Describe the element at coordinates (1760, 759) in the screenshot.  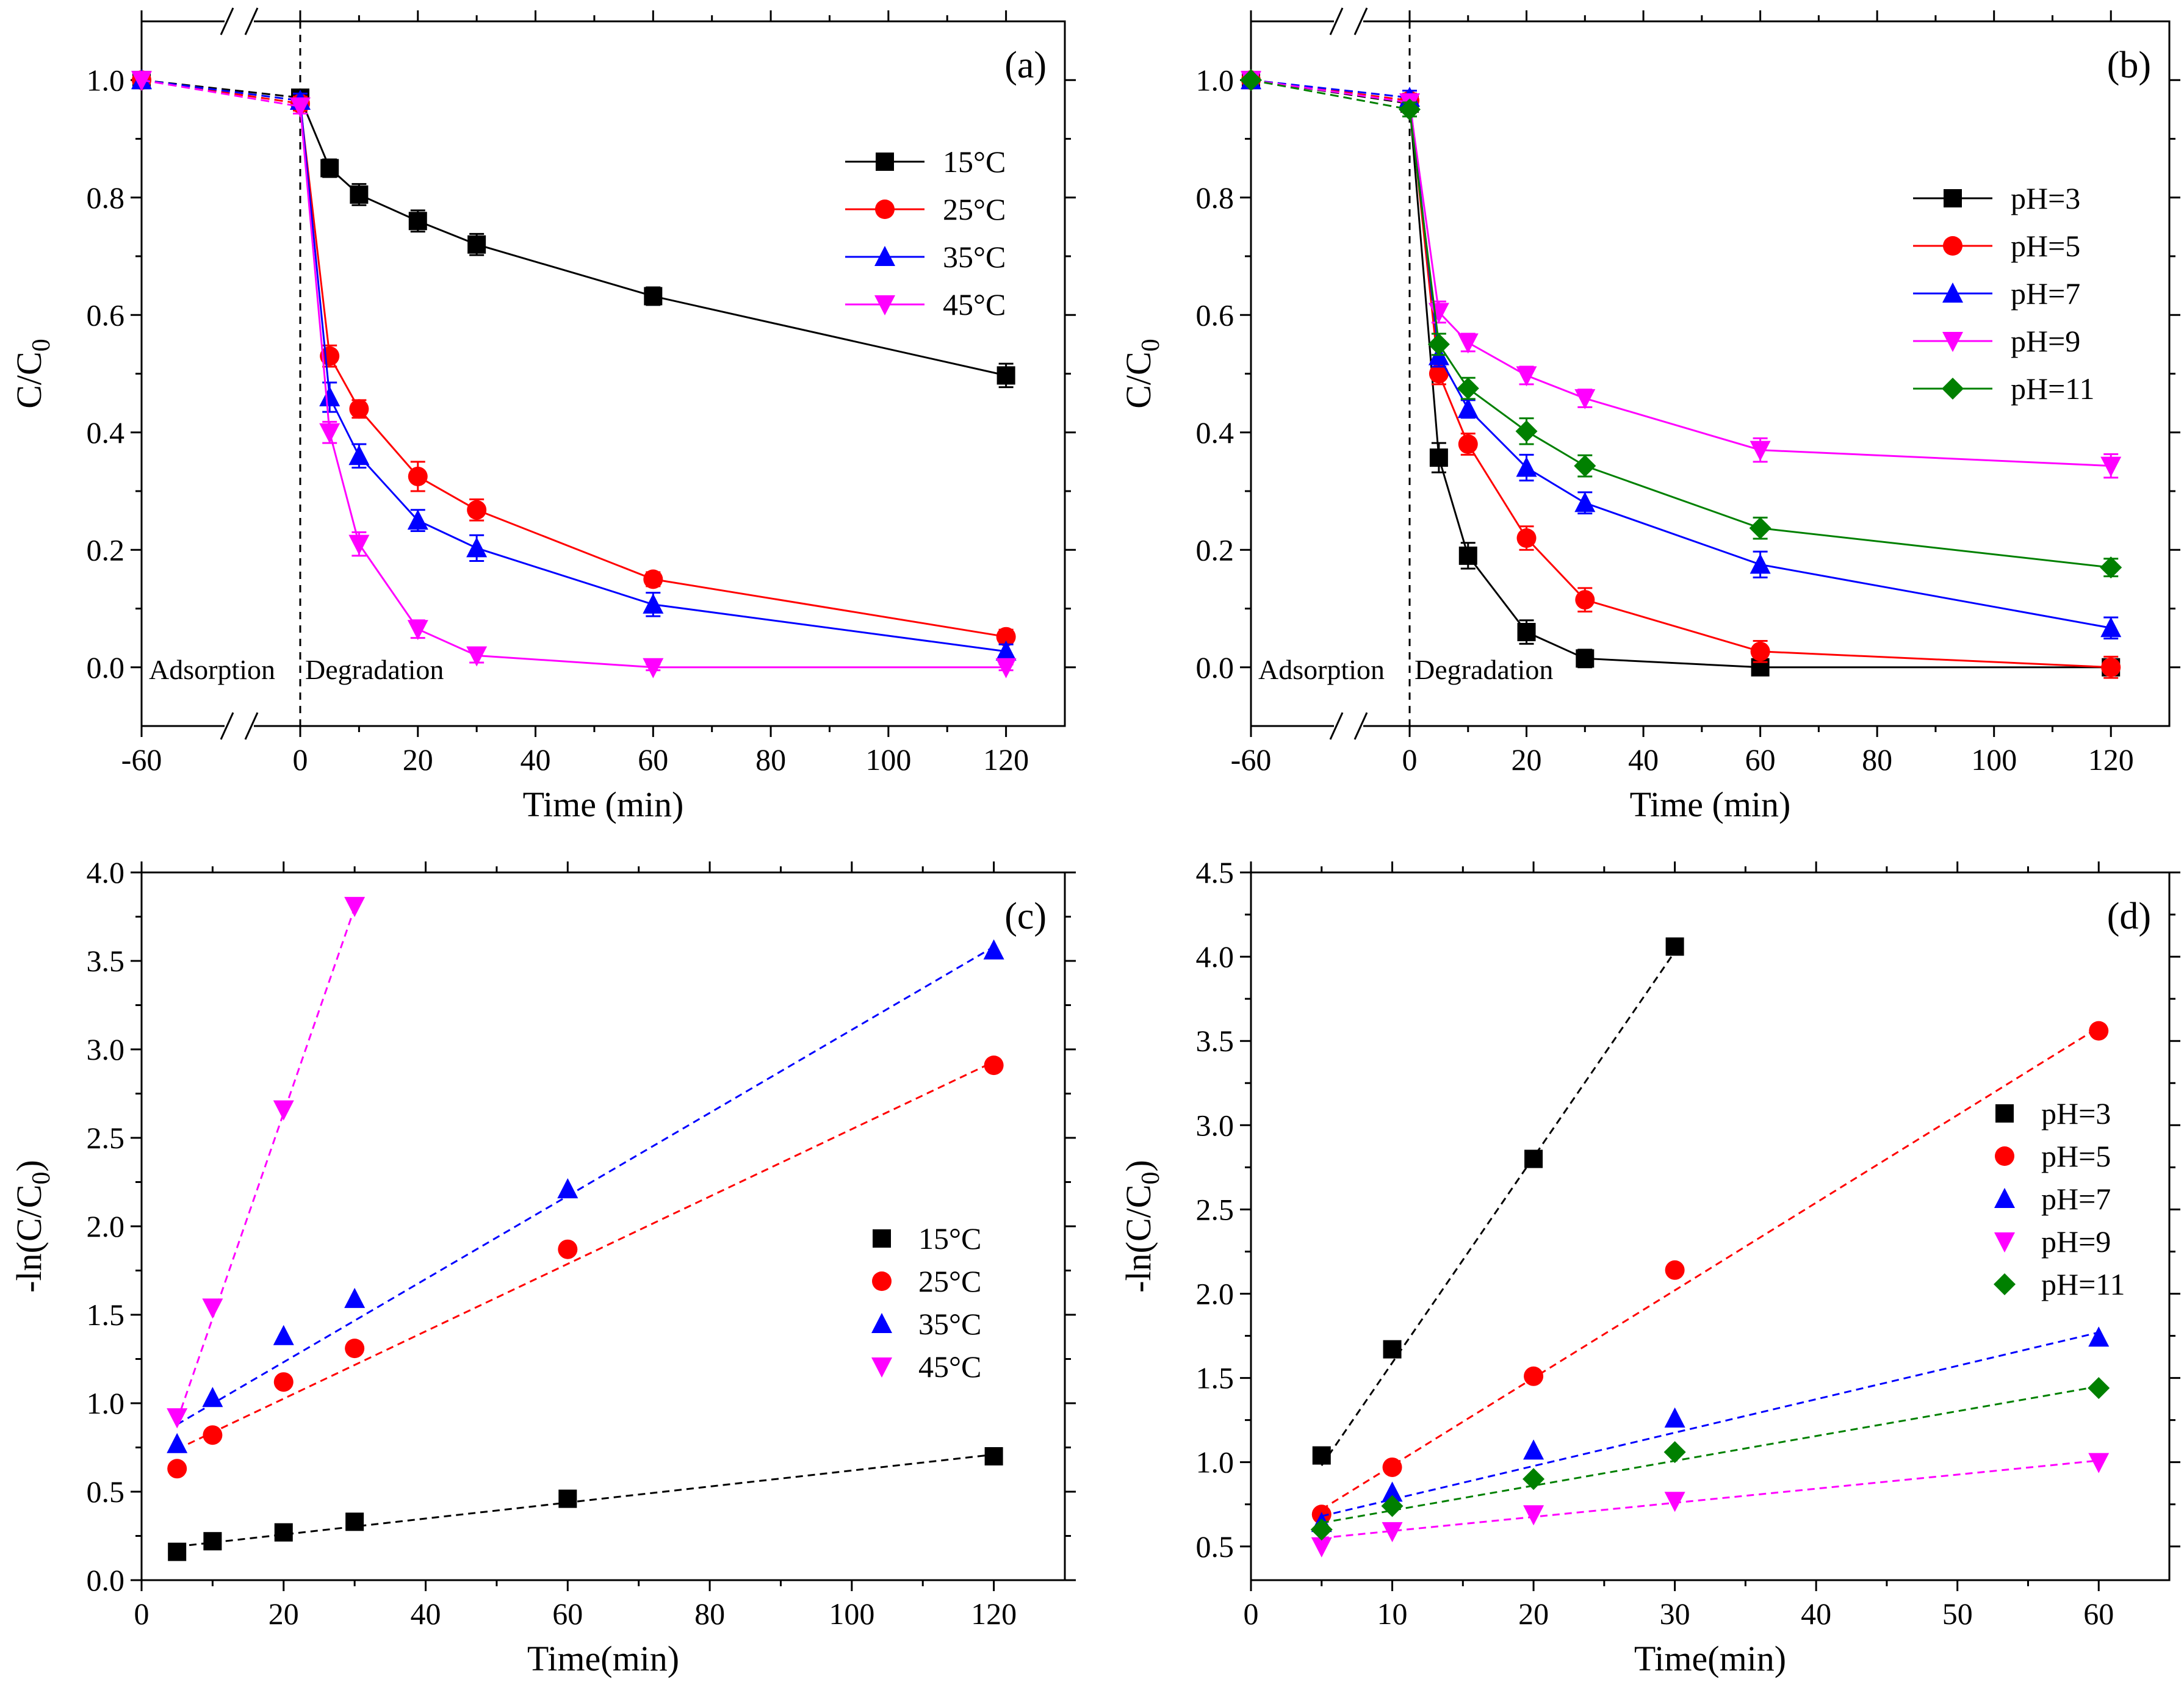
I see `panel-b-x-tick-label: 60` at that location.